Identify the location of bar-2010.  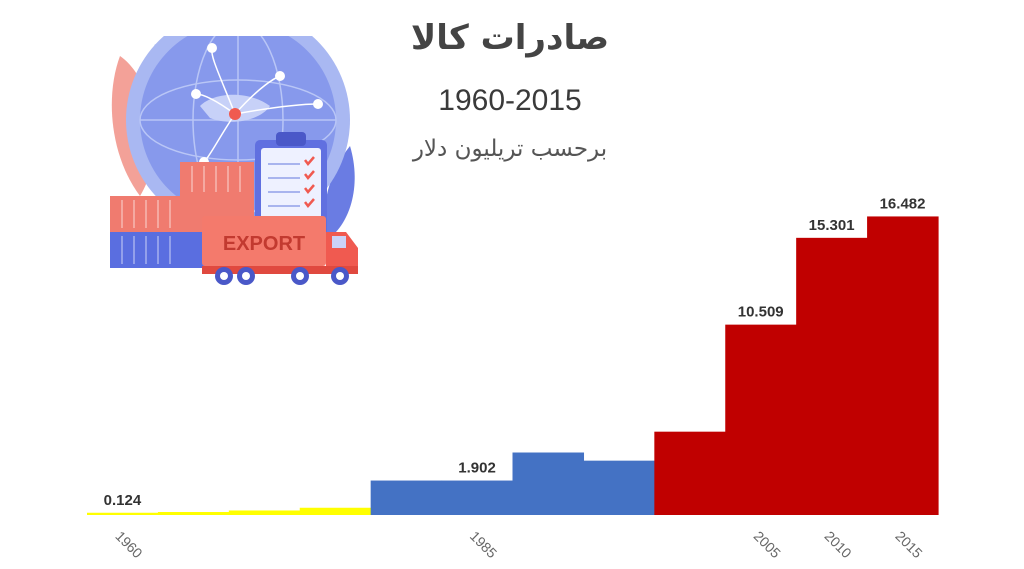
(832, 376).